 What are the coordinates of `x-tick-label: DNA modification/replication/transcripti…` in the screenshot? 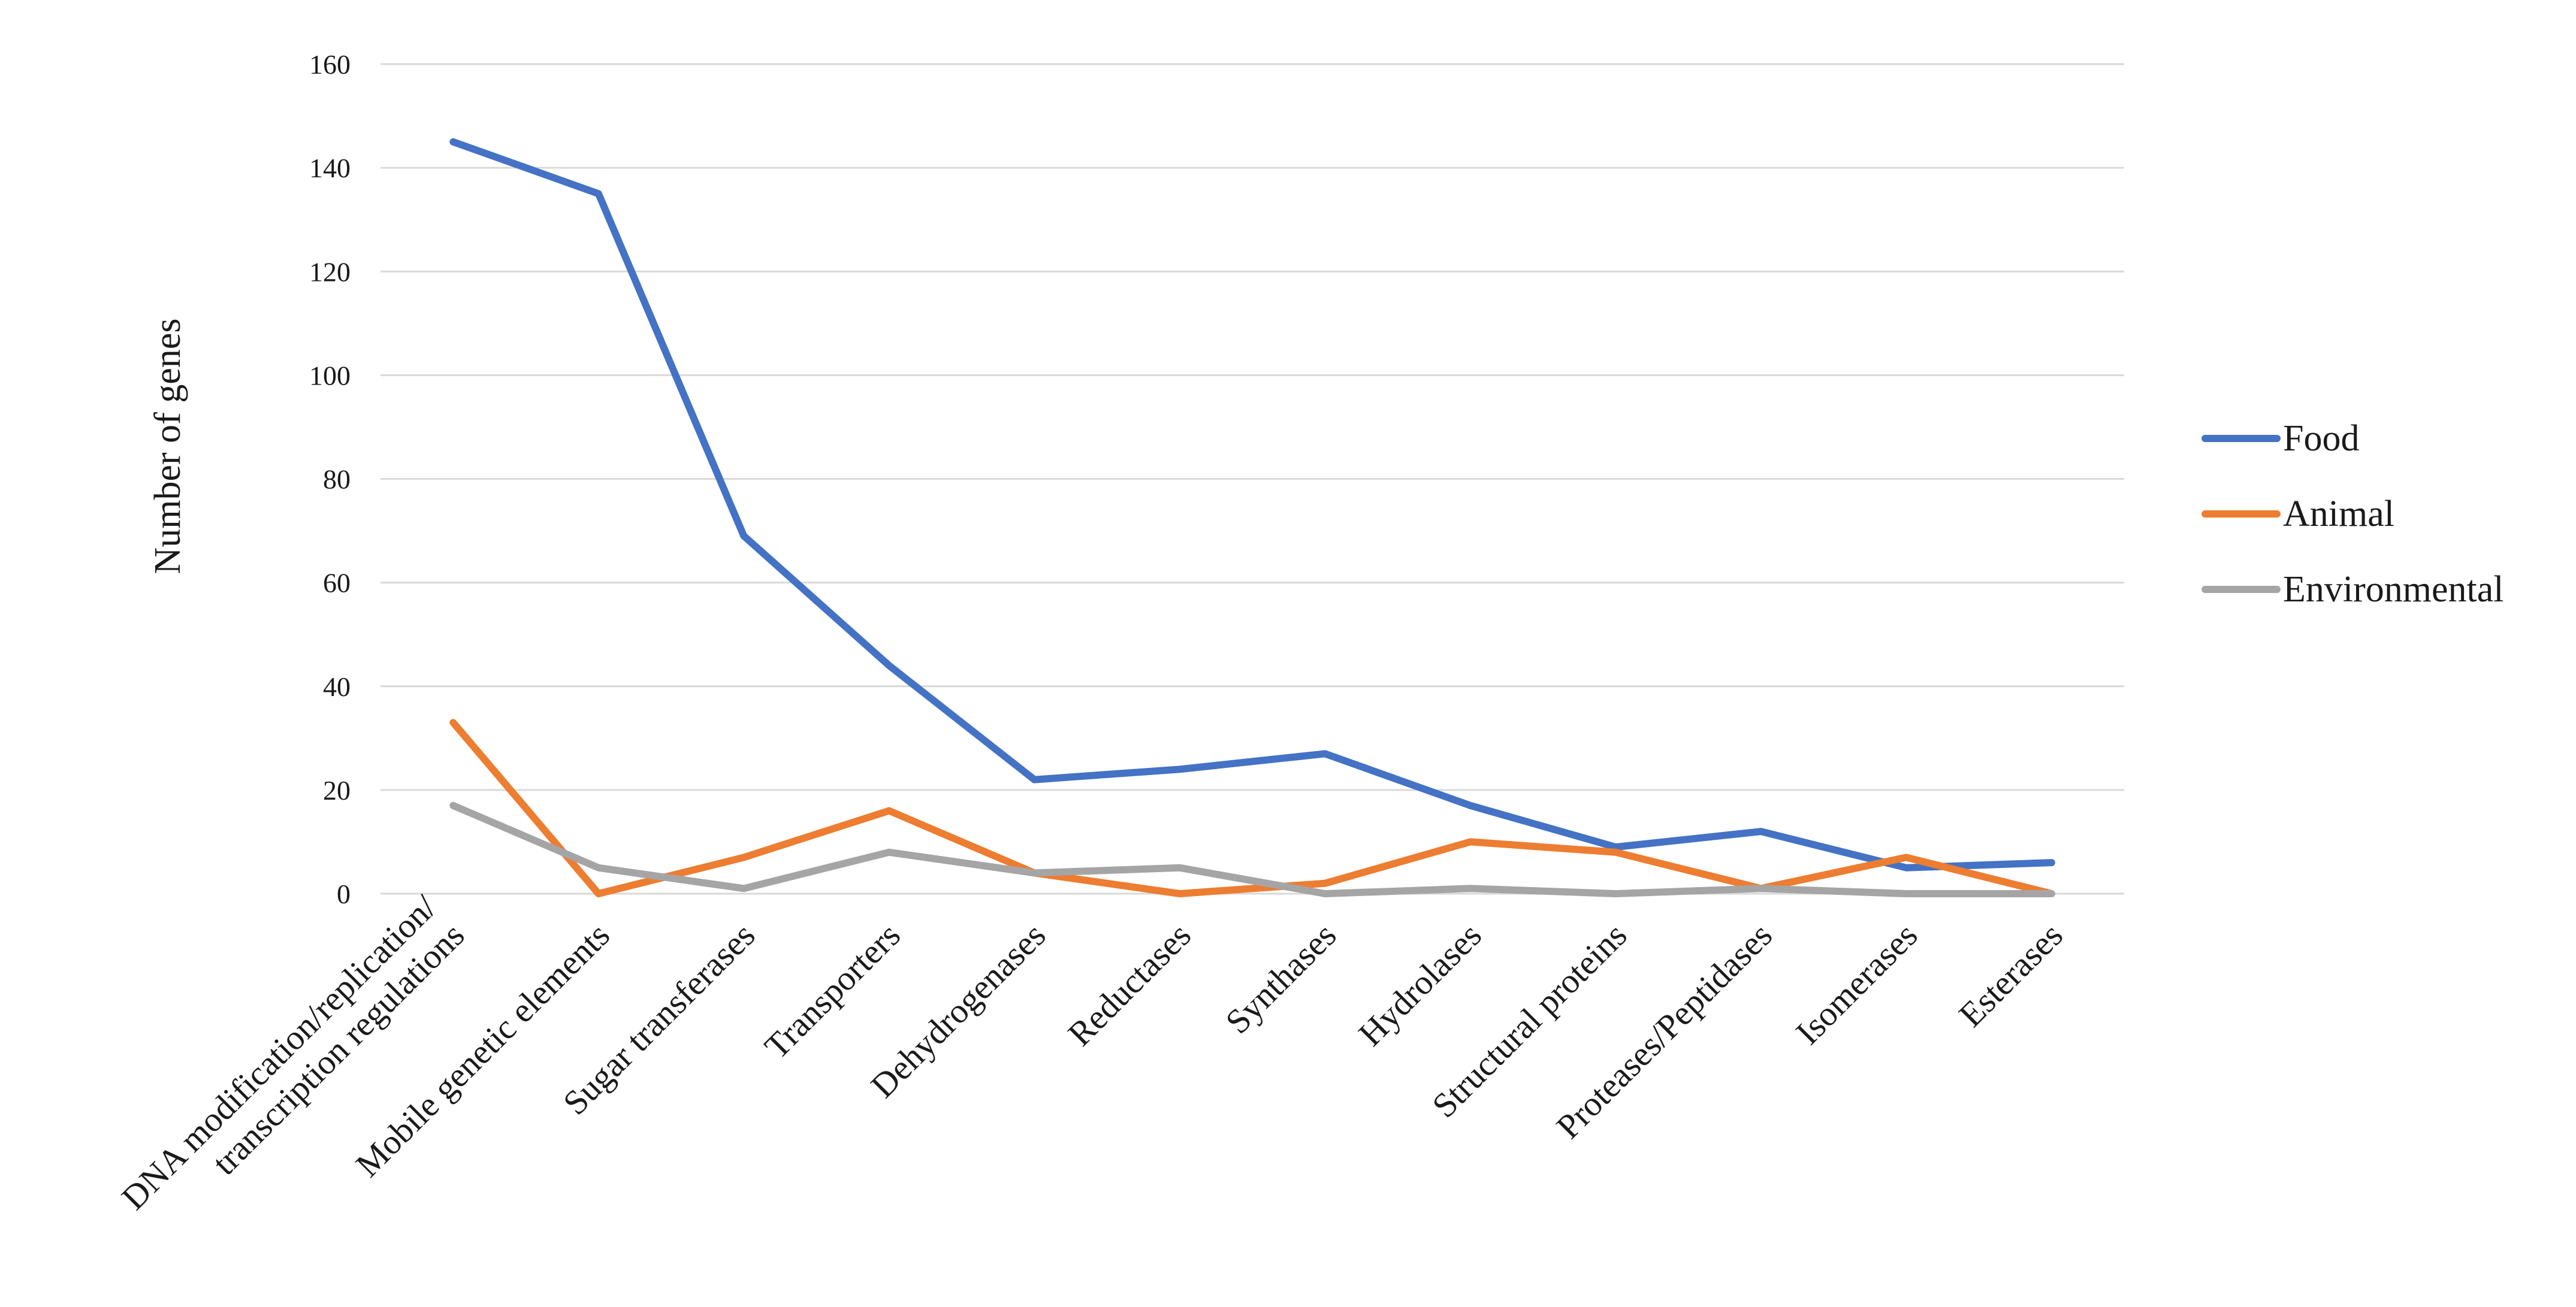 It's located at (293, 1066).